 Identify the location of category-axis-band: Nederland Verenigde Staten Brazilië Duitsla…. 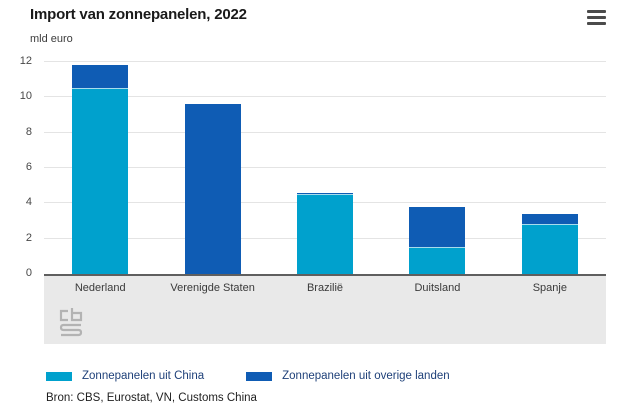
(325, 310).